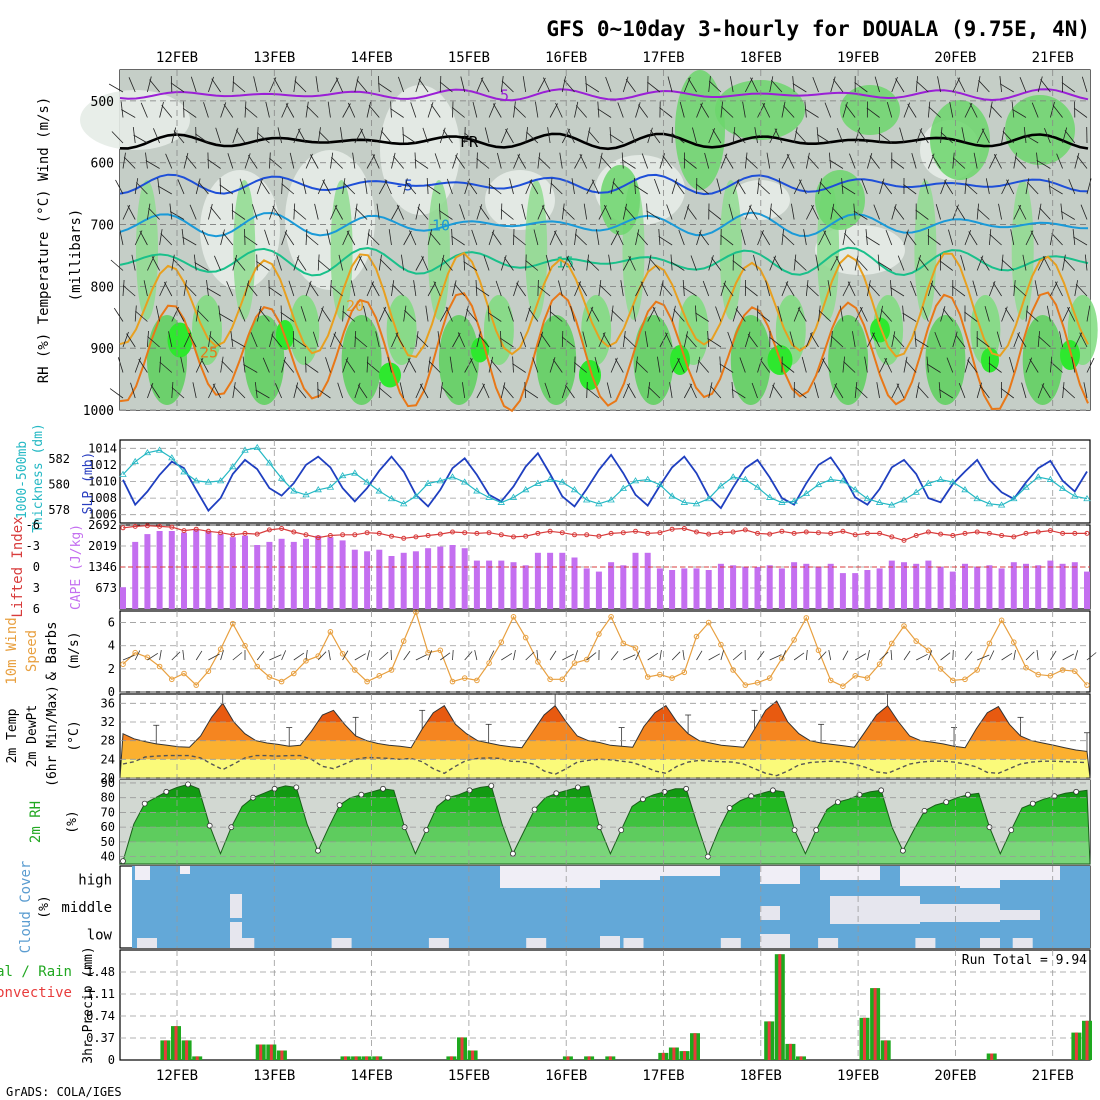 This screenshot has width=1100, height=1100. Describe the element at coordinates (32, 736) in the screenshot. I see `temp-ylabel-2-text: 2m DewPt` at that location.